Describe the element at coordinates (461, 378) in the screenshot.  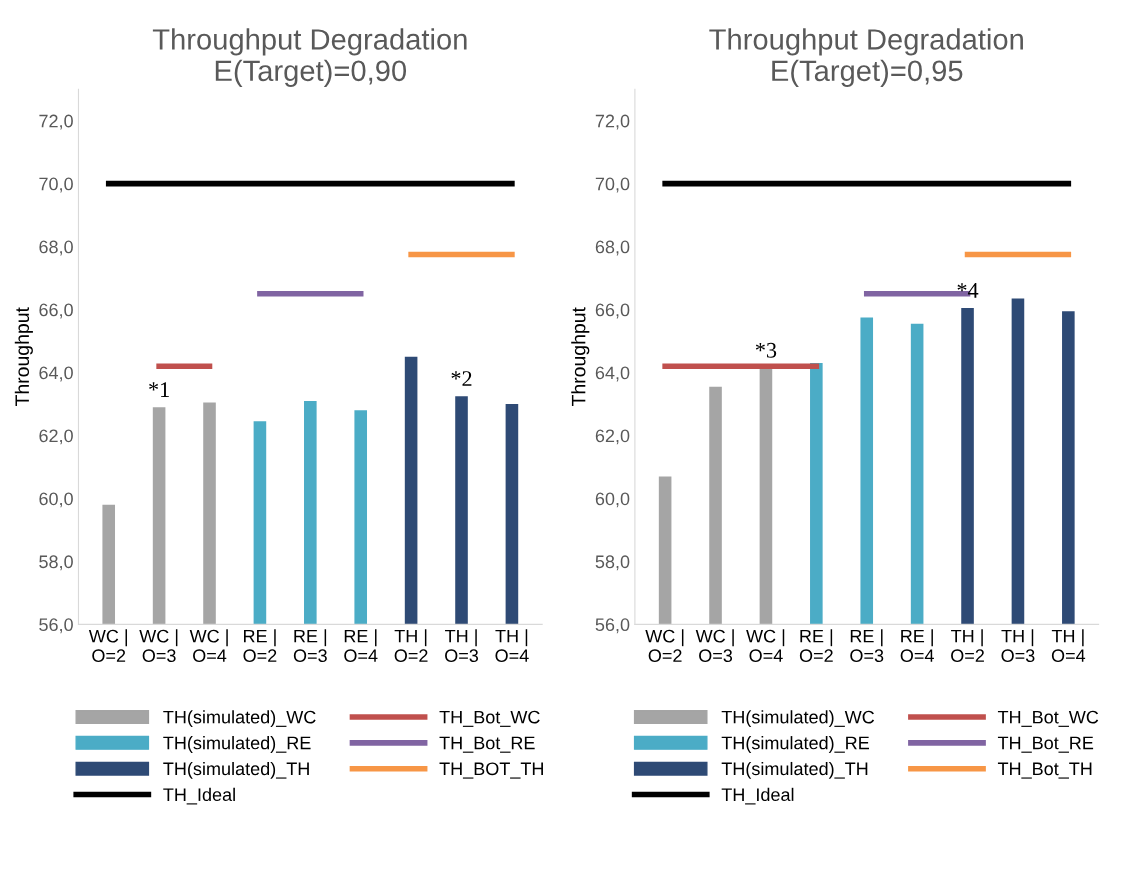
I see `annotation: *2` at that location.